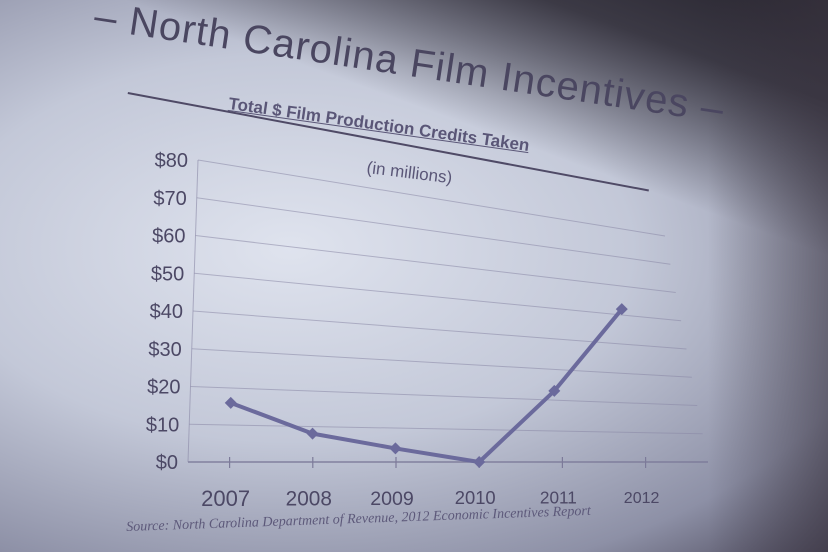 This screenshot has height=552, width=828. What do you see at coordinates (166, 312) in the screenshot?
I see `y-tick-label: $40` at bounding box center [166, 312].